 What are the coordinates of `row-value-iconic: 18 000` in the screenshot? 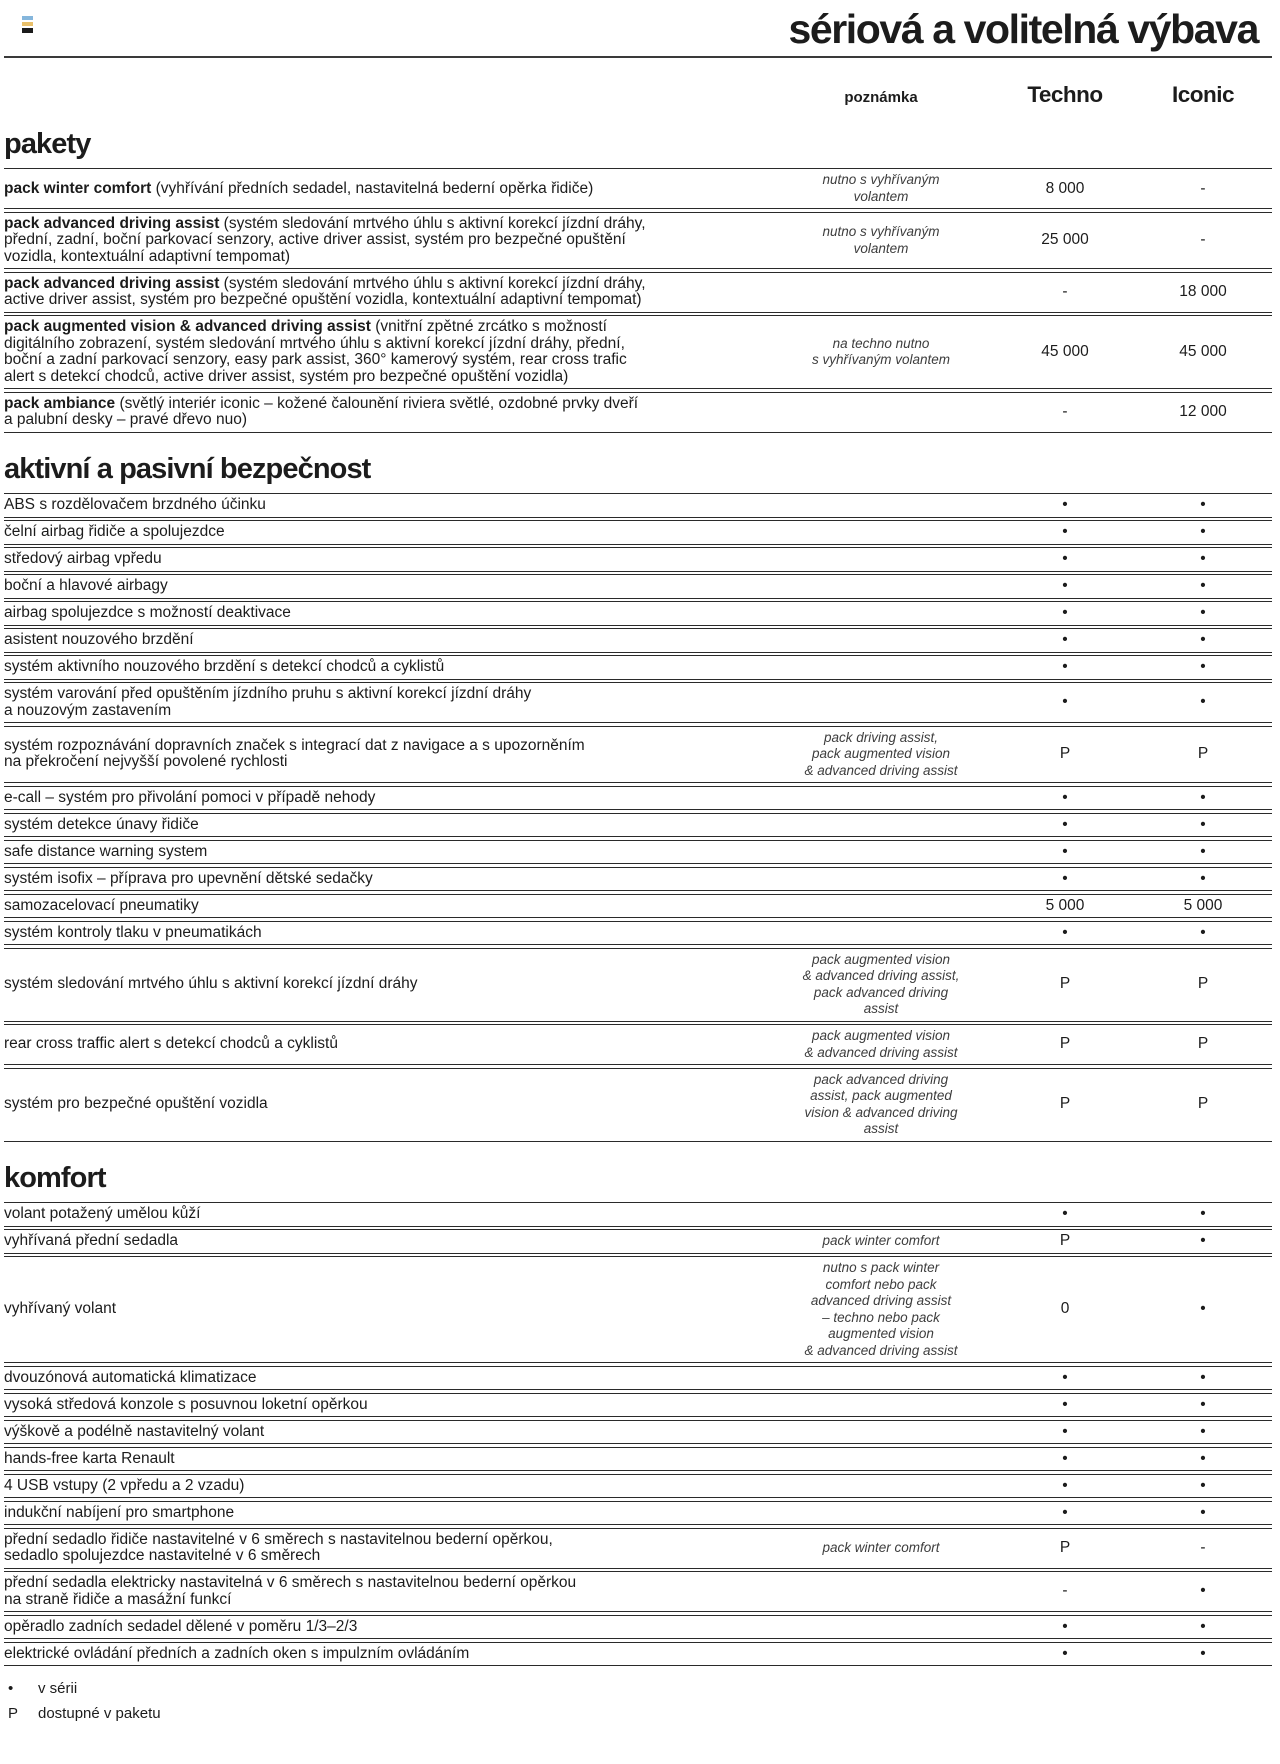 It's located at (1203, 292).